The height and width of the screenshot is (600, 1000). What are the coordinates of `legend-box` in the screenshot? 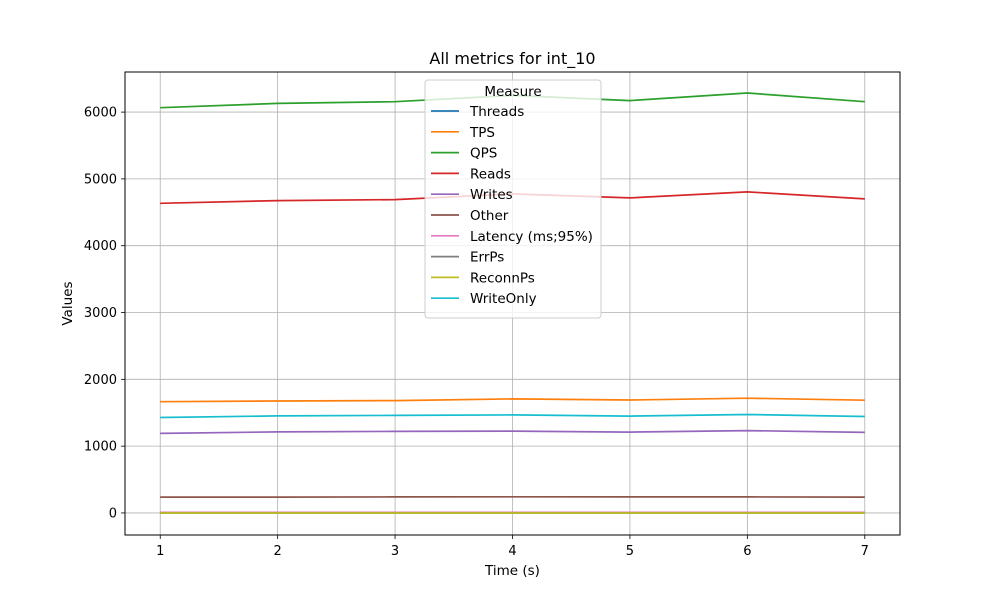 It's located at (513, 199).